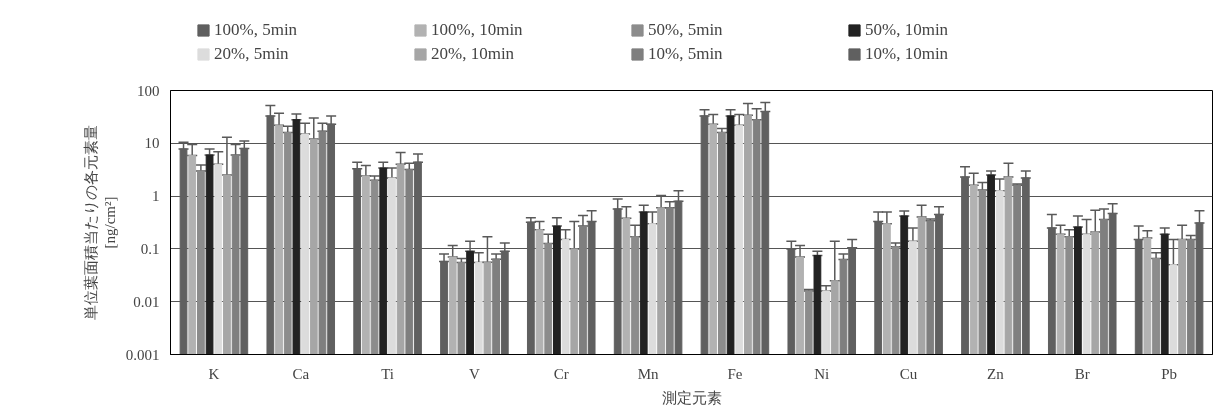 This screenshot has width=1218, height=408. Describe the element at coordinates (908, 373) in the screenshot. I see `x-tick-label: Cu` at that location.